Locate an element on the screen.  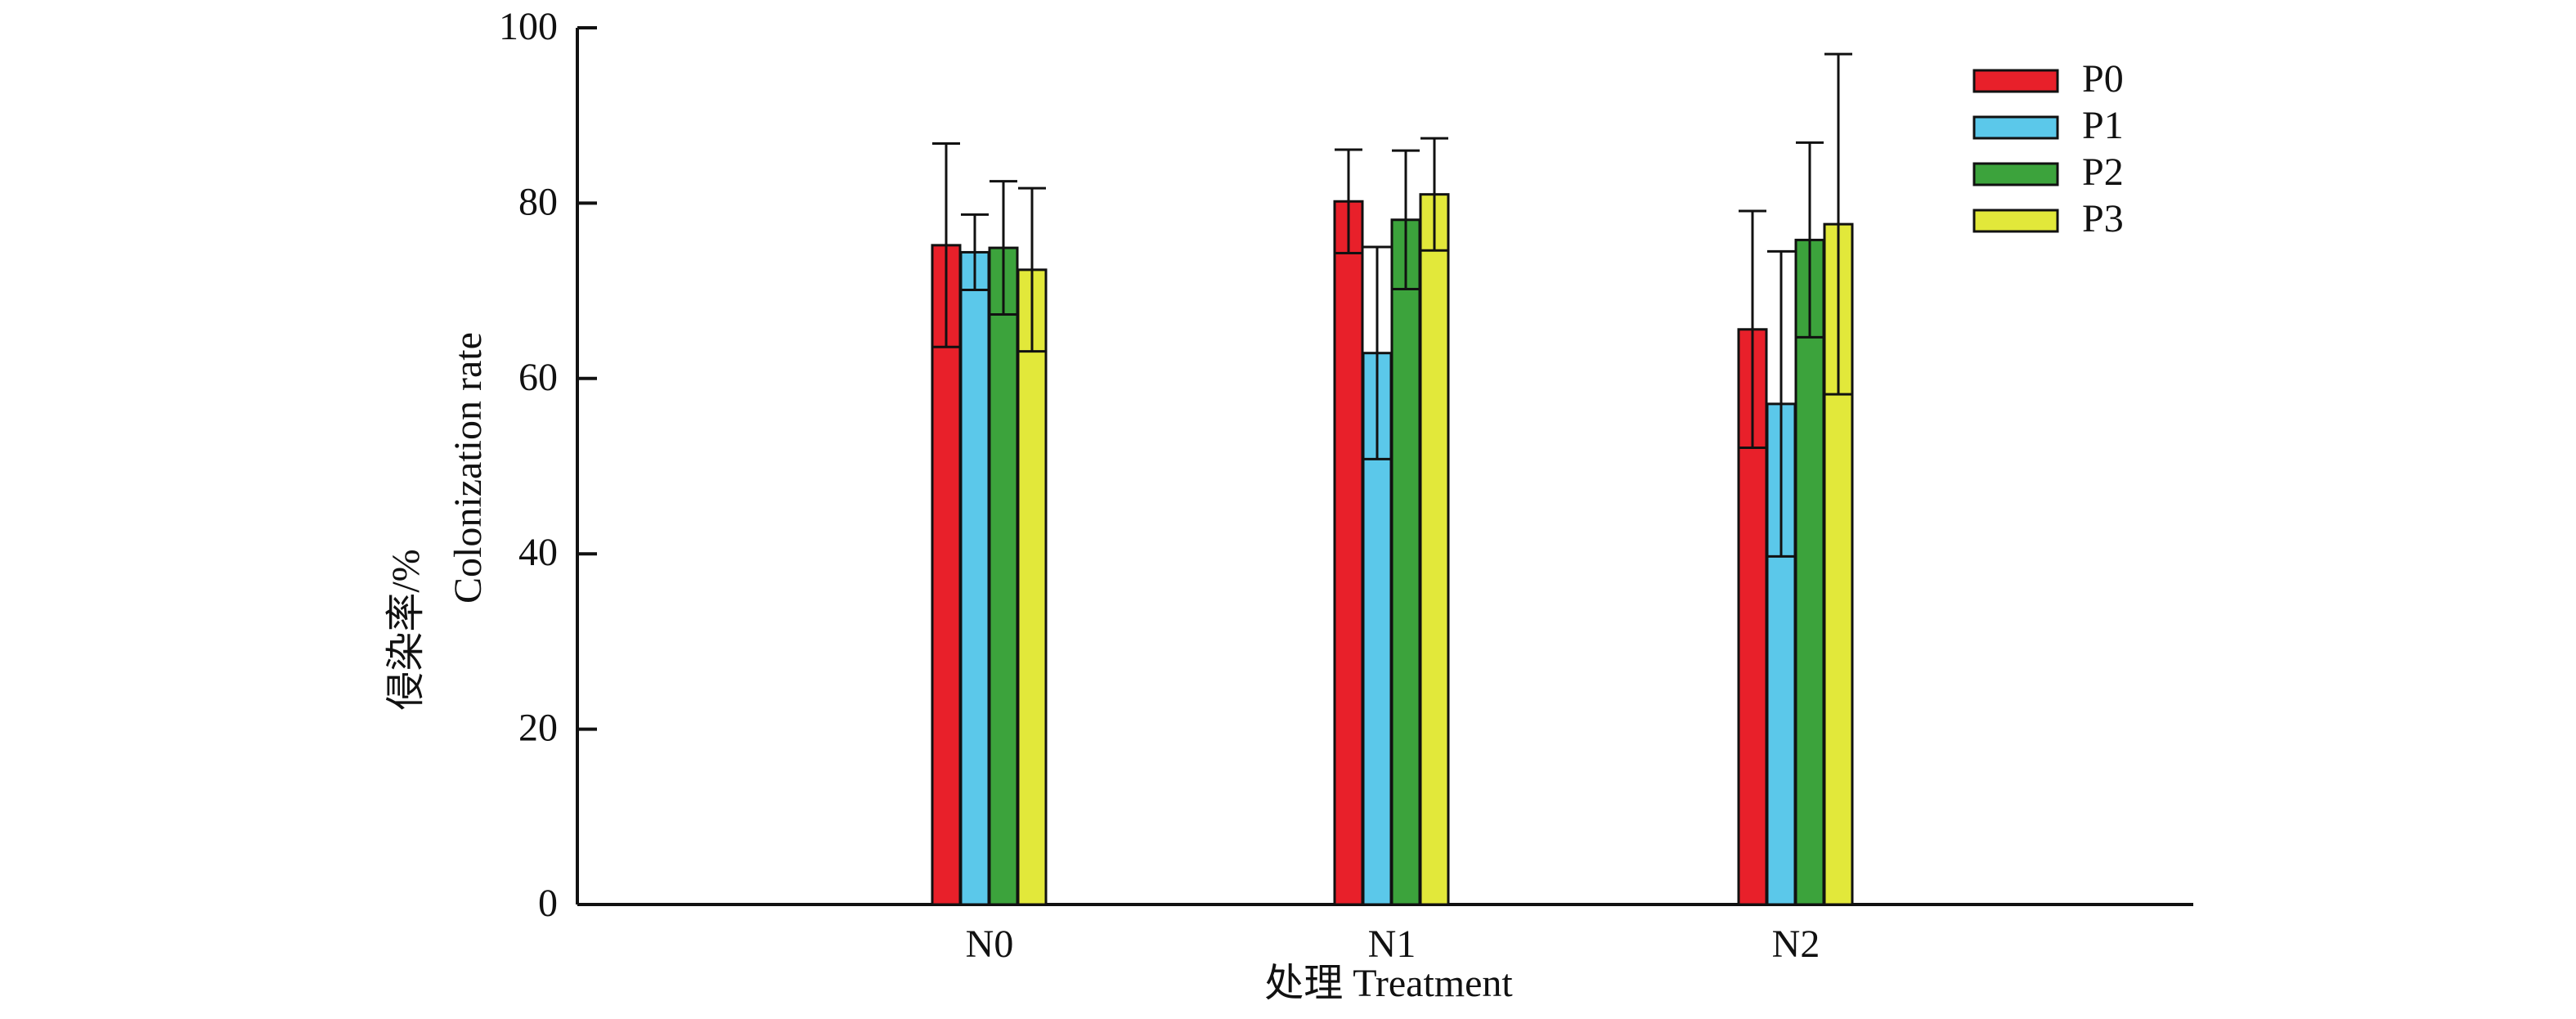
legend-label-p2: P2 is located at coordinates (2103, 172).